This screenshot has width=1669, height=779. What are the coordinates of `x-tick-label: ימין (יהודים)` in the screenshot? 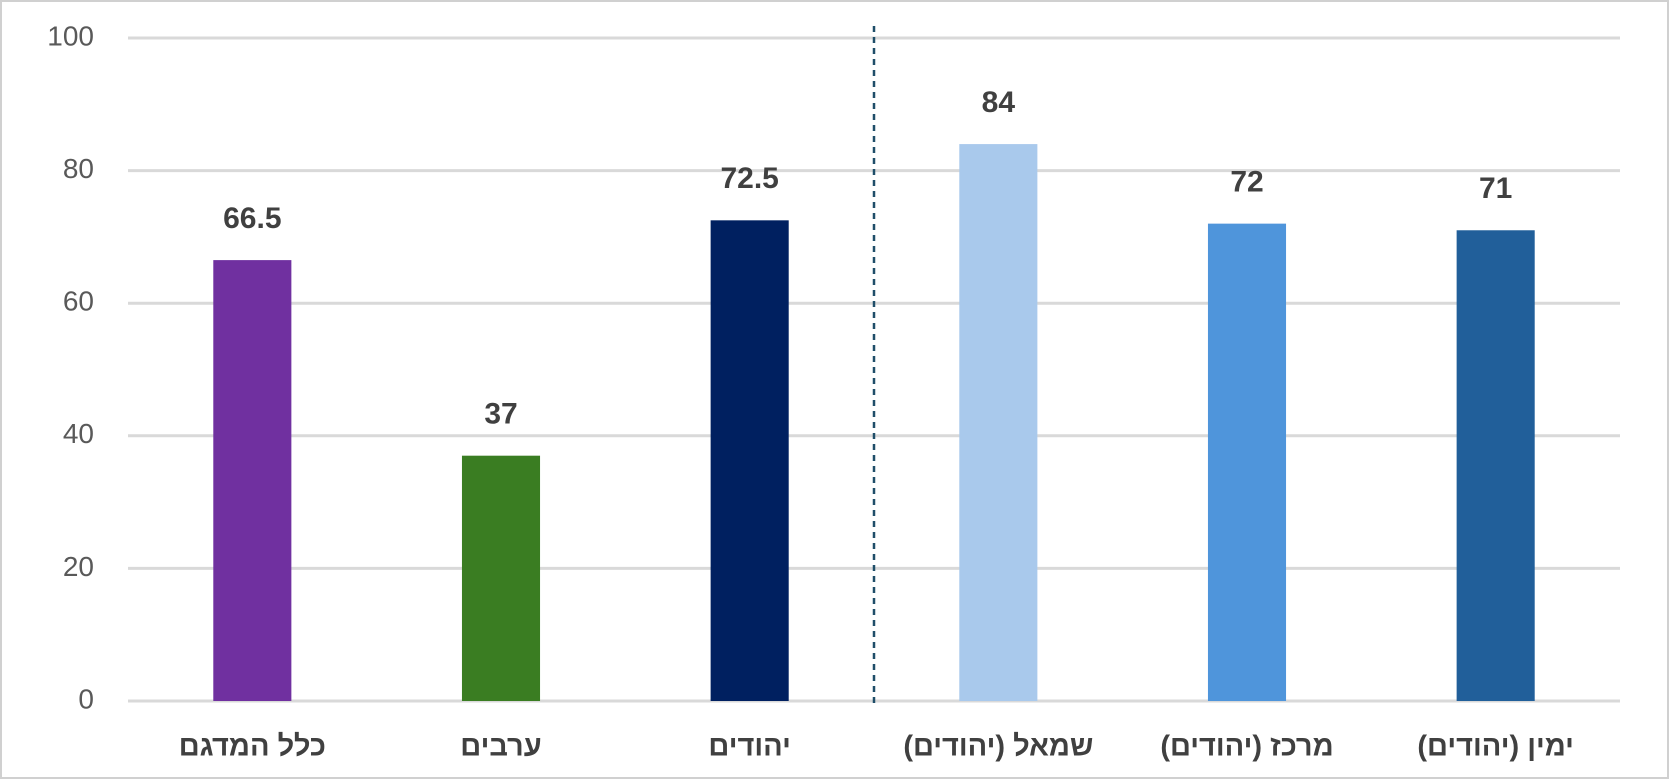 It's located at (1495, 747).